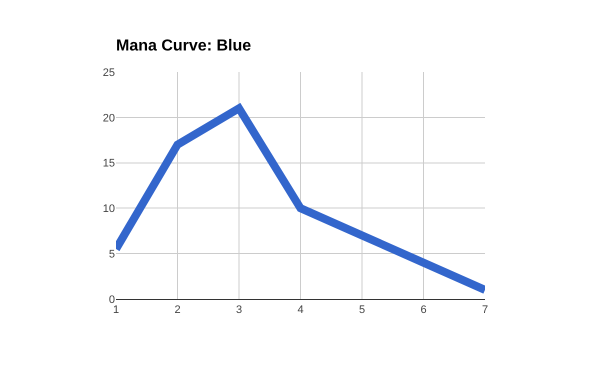 Image resolution: width=600 pixels, height=371 pixels. Describe the element at coordinates (423, 310) in the screenshot. I see `x-tick-label: 6` at that location.